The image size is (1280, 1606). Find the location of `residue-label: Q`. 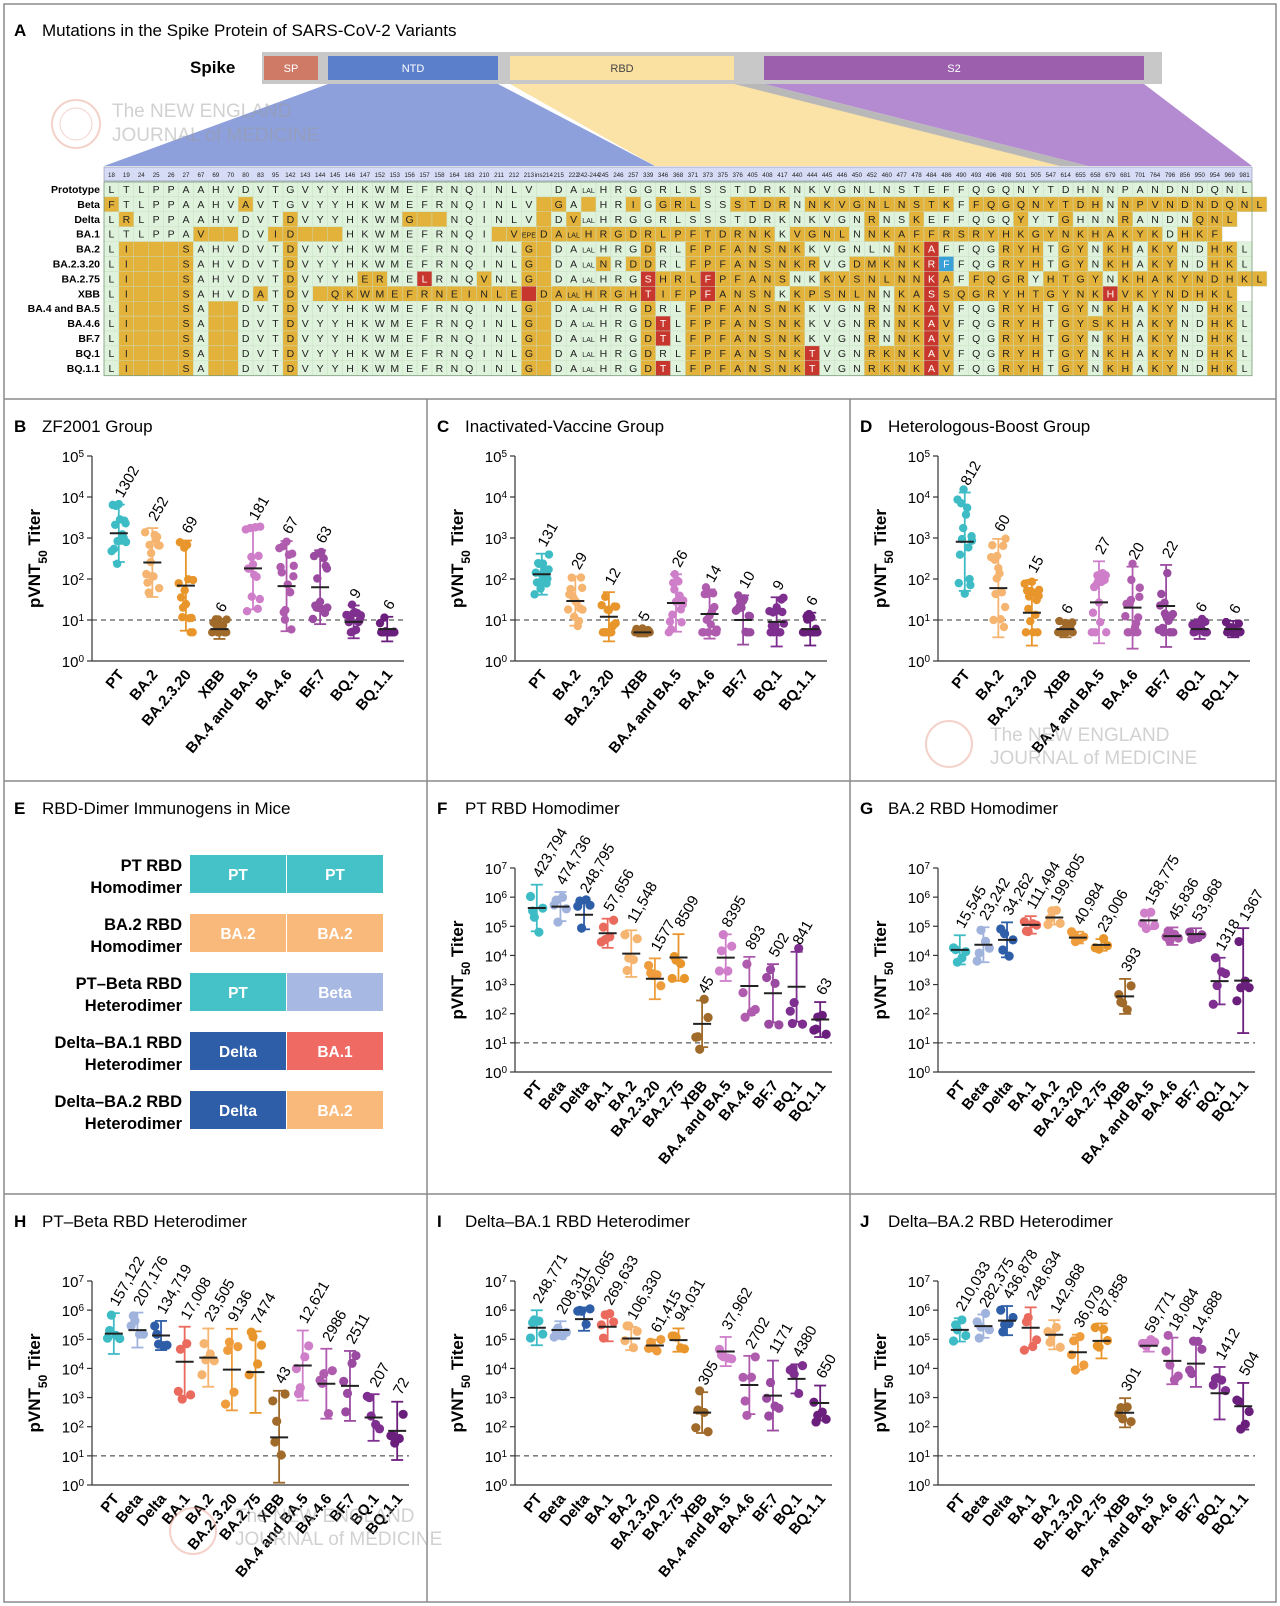

residue-label: Q is located at coordinates (469, 220).